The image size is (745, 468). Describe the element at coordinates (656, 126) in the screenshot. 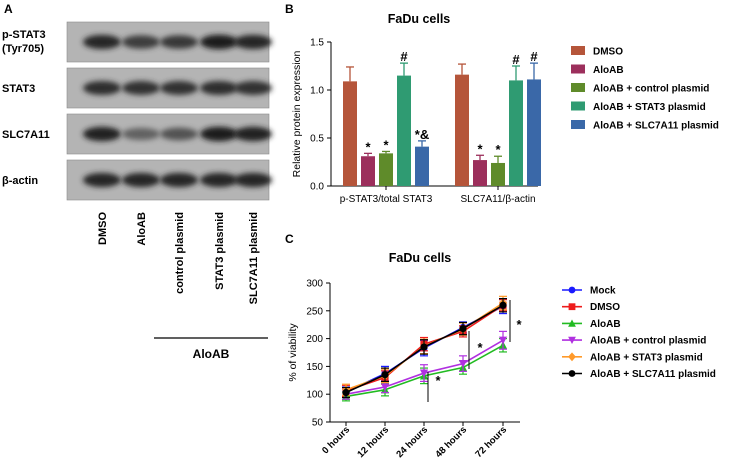

I see `bar-legend-label: AloAB + SLC7A11 plasmid` at that location.